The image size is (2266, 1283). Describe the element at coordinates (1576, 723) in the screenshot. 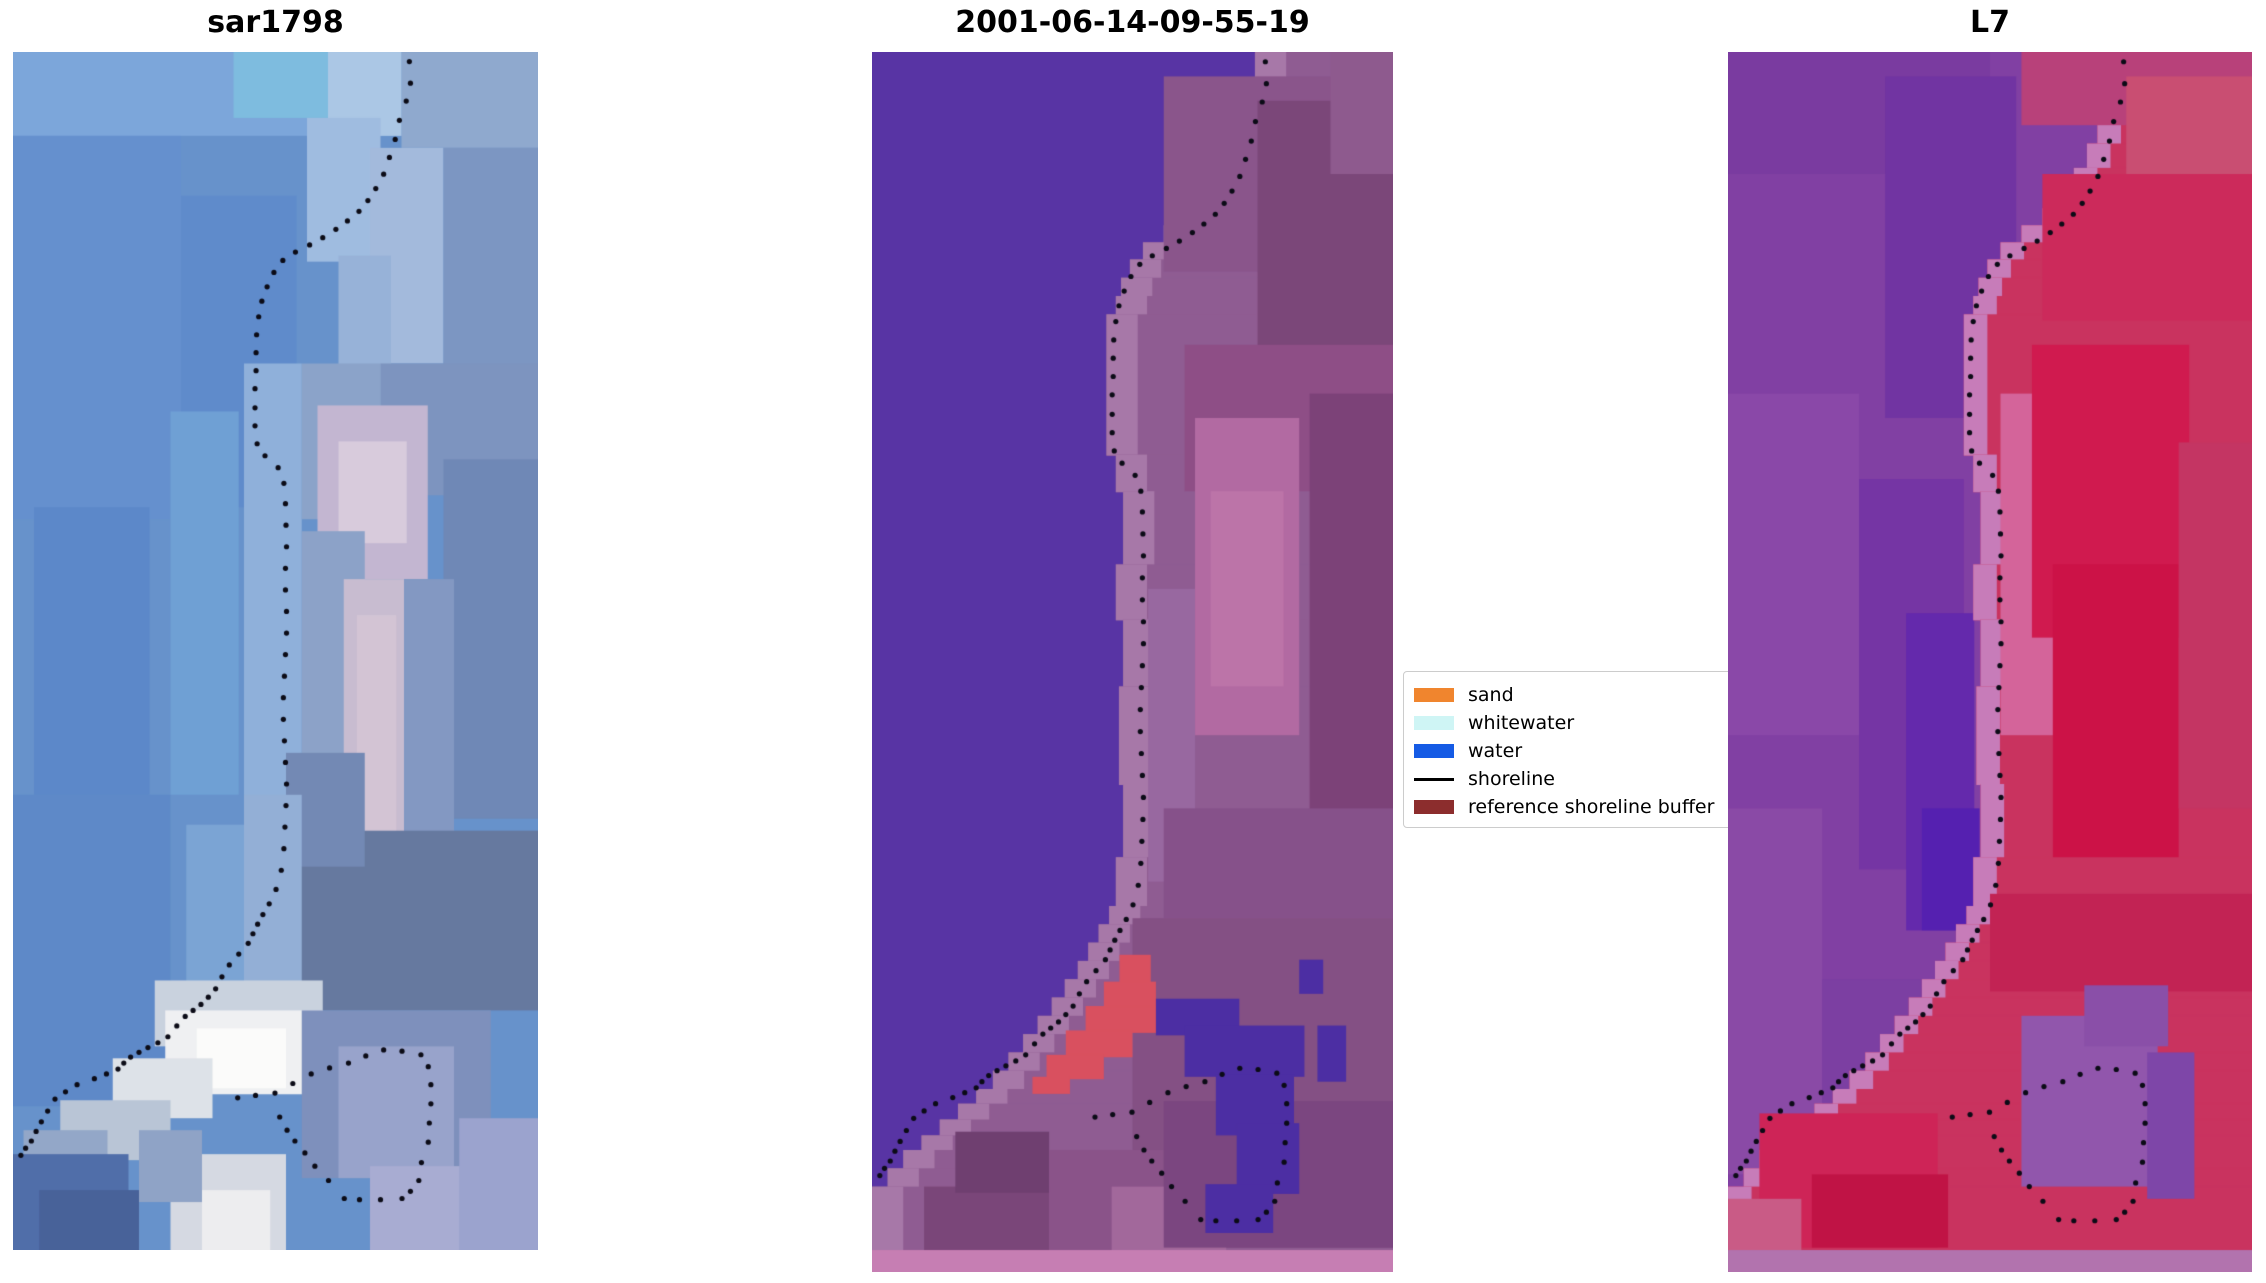

I see `legend-item-whitewater: whitewater` at that location.